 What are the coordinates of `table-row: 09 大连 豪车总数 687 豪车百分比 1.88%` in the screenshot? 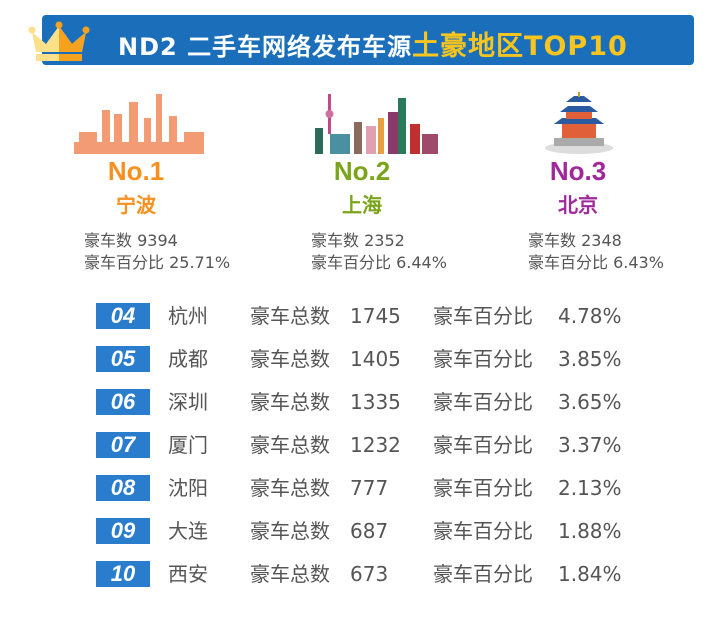 It's located at (376, 532).